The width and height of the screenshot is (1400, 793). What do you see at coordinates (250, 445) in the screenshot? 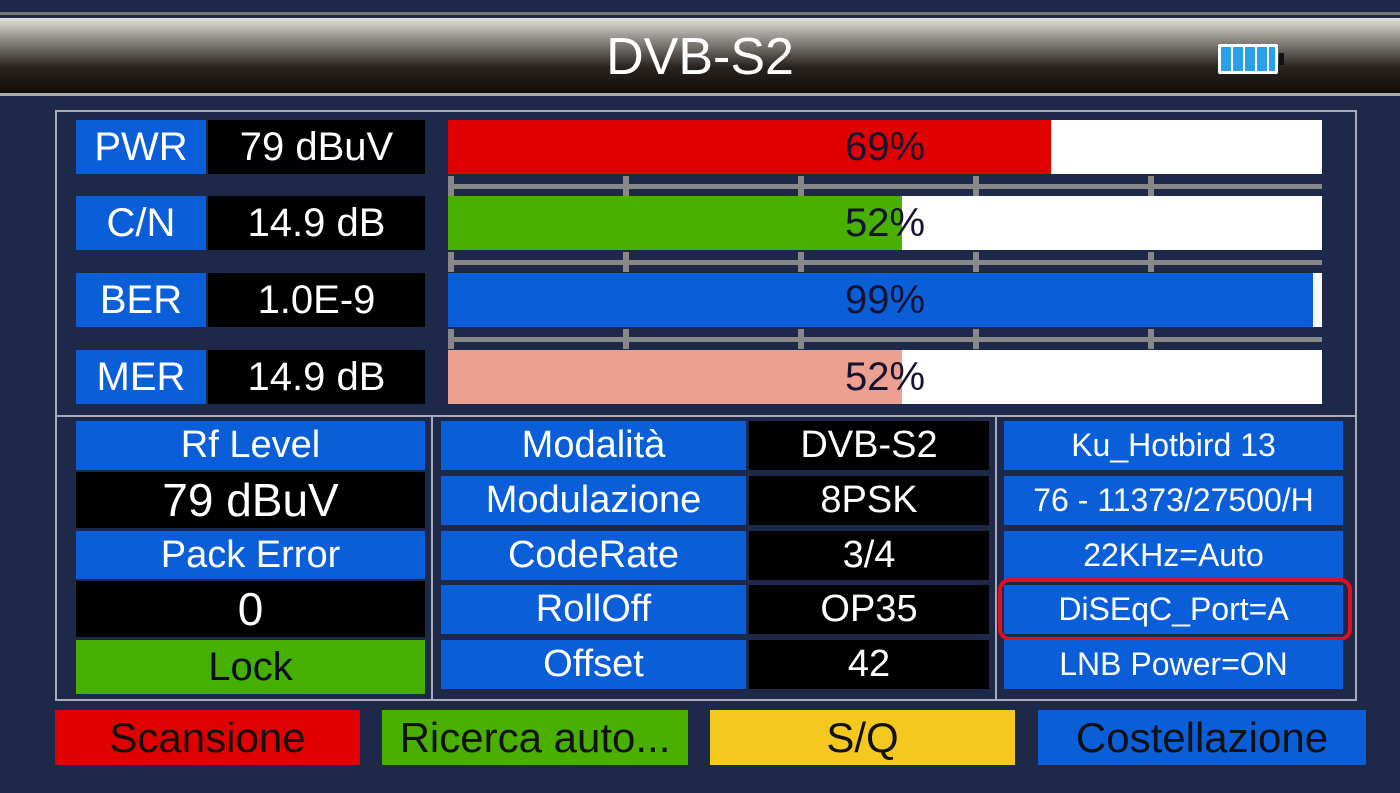
I see `rf-level-label: Rf Level` at bounding box center [250, 445].